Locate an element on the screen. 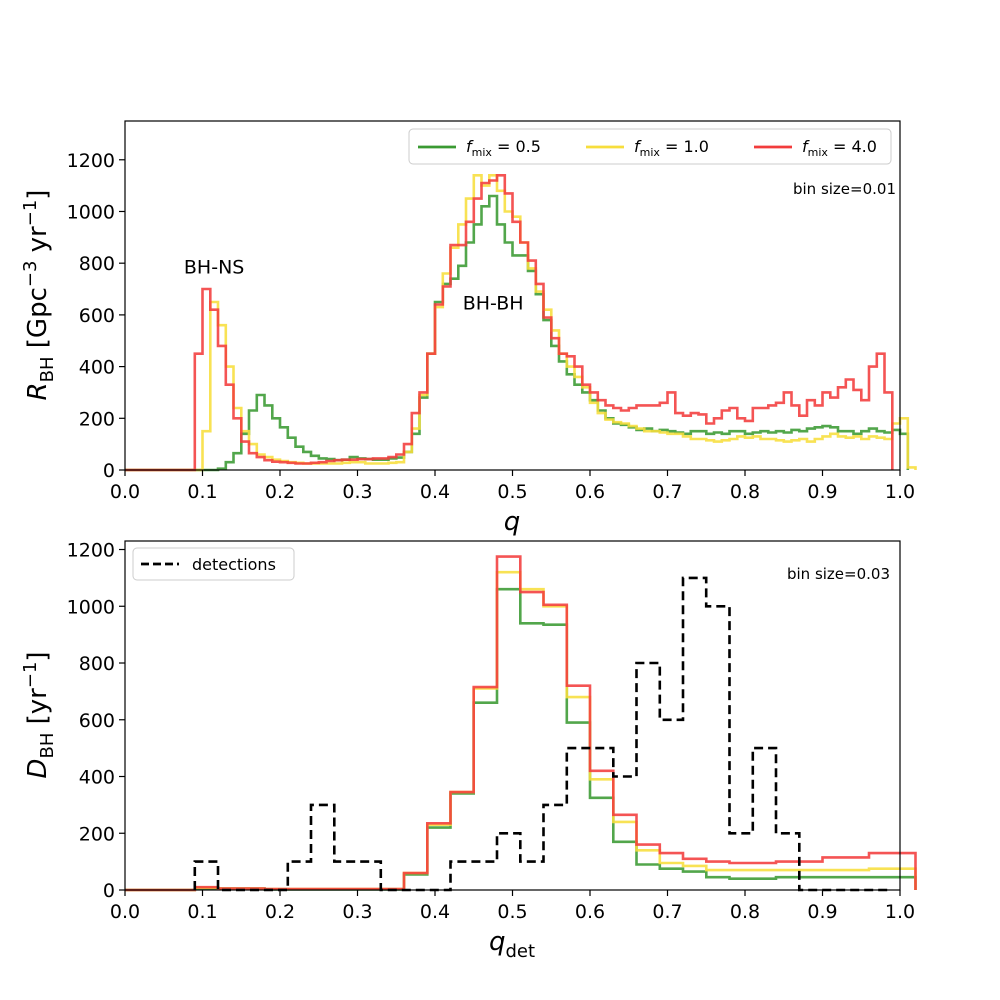 This screenshot has height=1000, width=1000. top-y-tick-label: 0 is located at coordinates (109, 471).